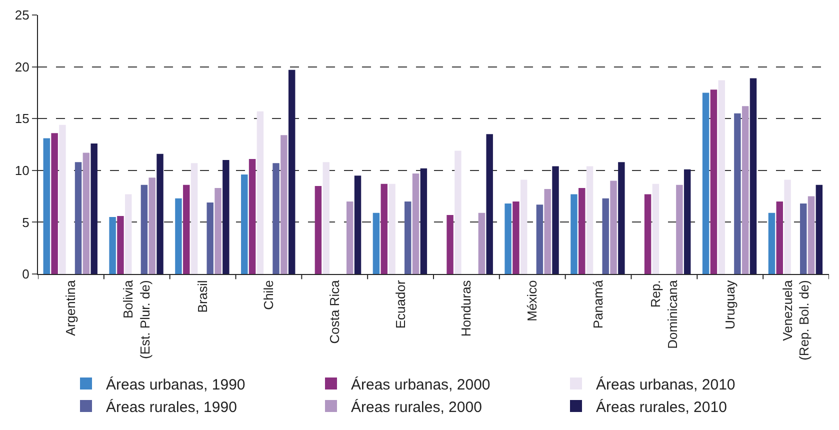 Image resolution: width=839 pixels, height=430 pixels. I want to click on y-tick-label: 25, so click(22, 15).